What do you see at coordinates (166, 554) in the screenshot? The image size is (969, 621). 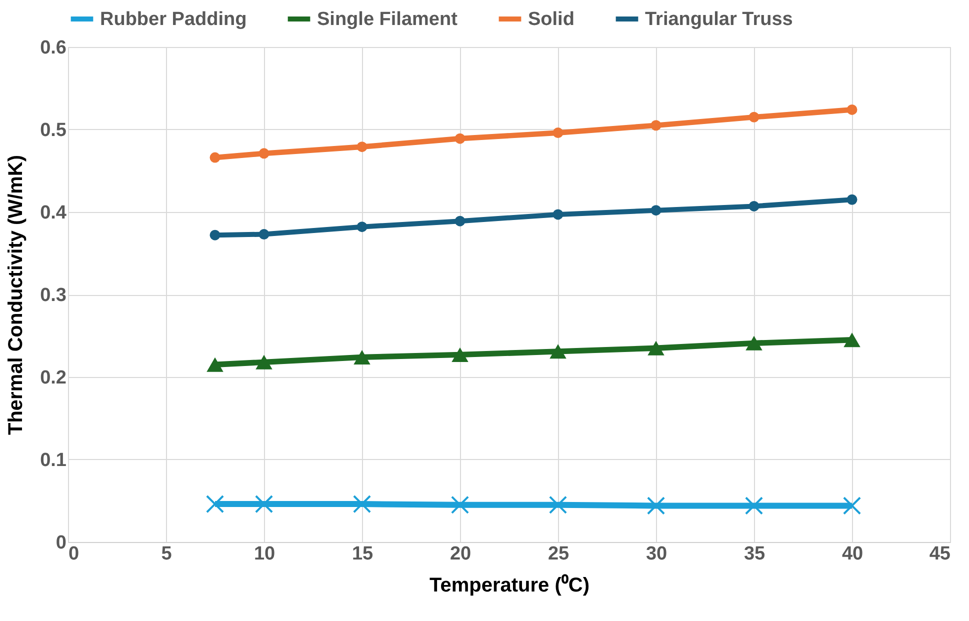 I see `x-tick-label: 5` at bounding box center [166, 554].